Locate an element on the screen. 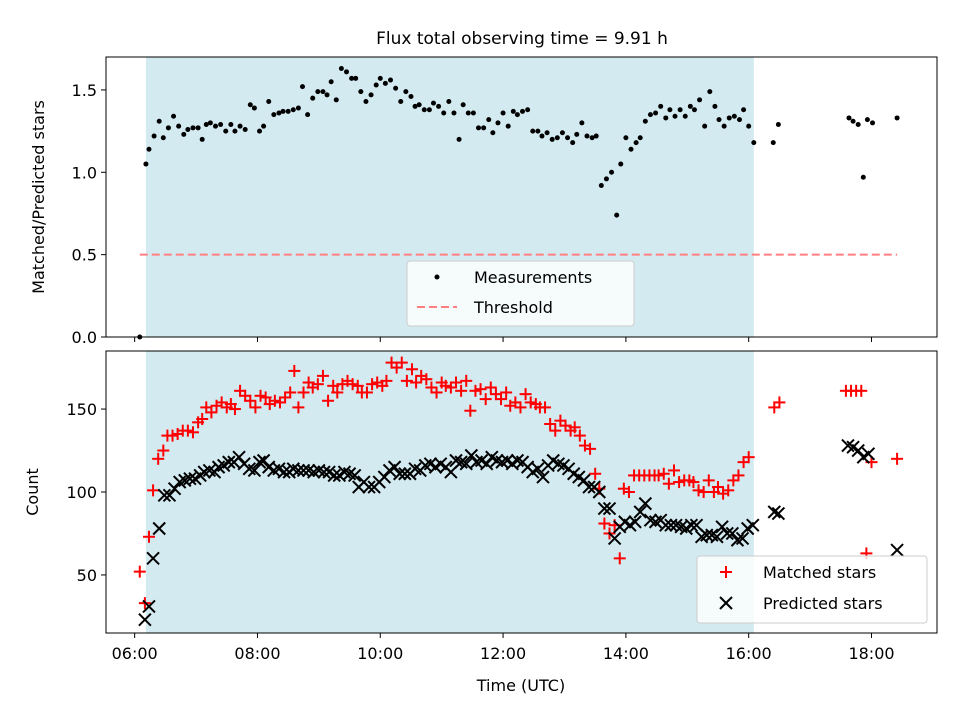  x-tick-label: 18:00 is located at coordinates (871, 653).